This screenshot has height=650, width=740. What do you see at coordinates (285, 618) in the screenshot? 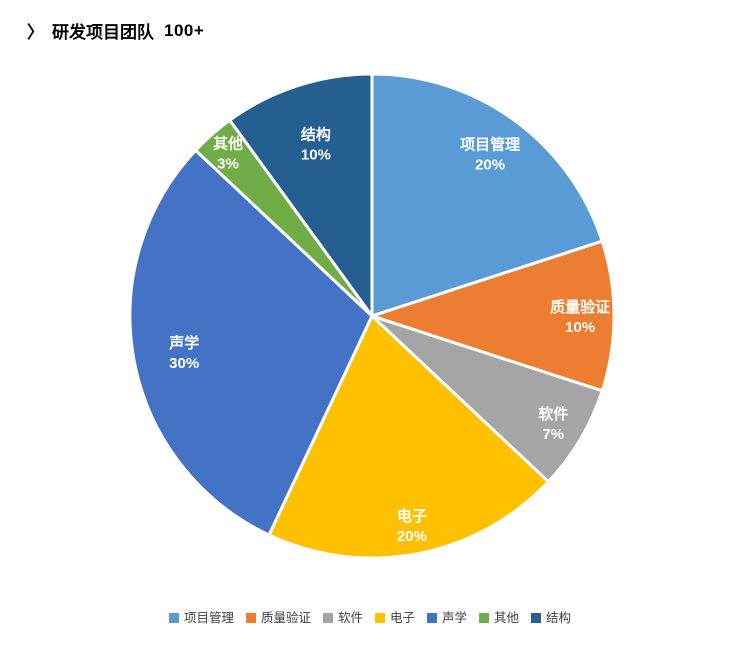
I see `legend-label: 质量验证` at bounding box center [285, 618].